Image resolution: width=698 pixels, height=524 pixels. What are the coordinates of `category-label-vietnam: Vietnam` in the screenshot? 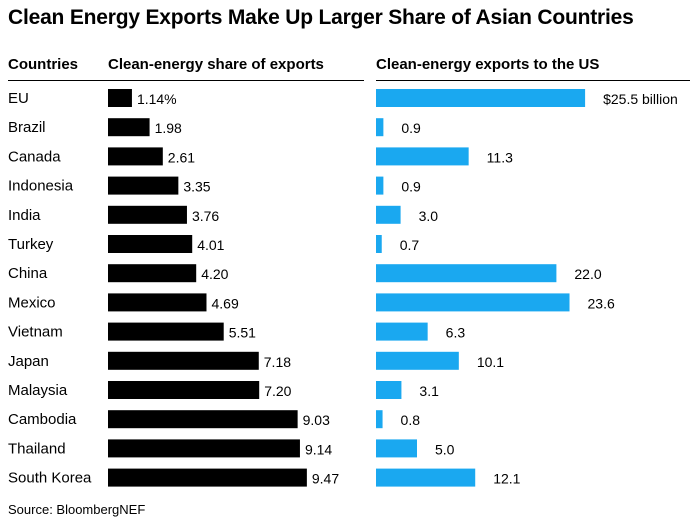 It's located at (35, 332).